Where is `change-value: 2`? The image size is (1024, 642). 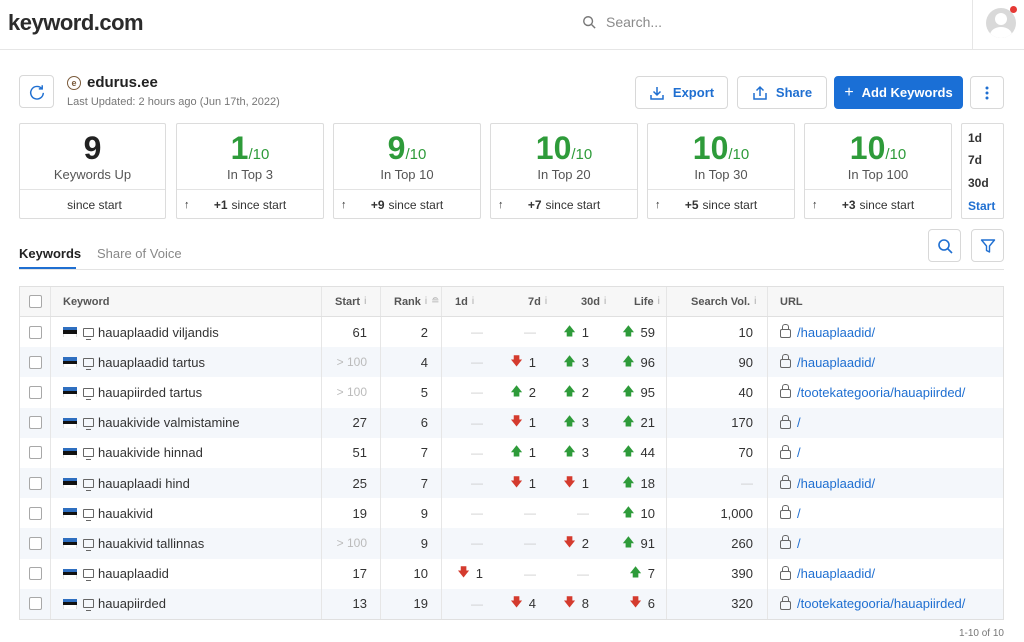
change-value: 2 is located at coordinates (532, 392).